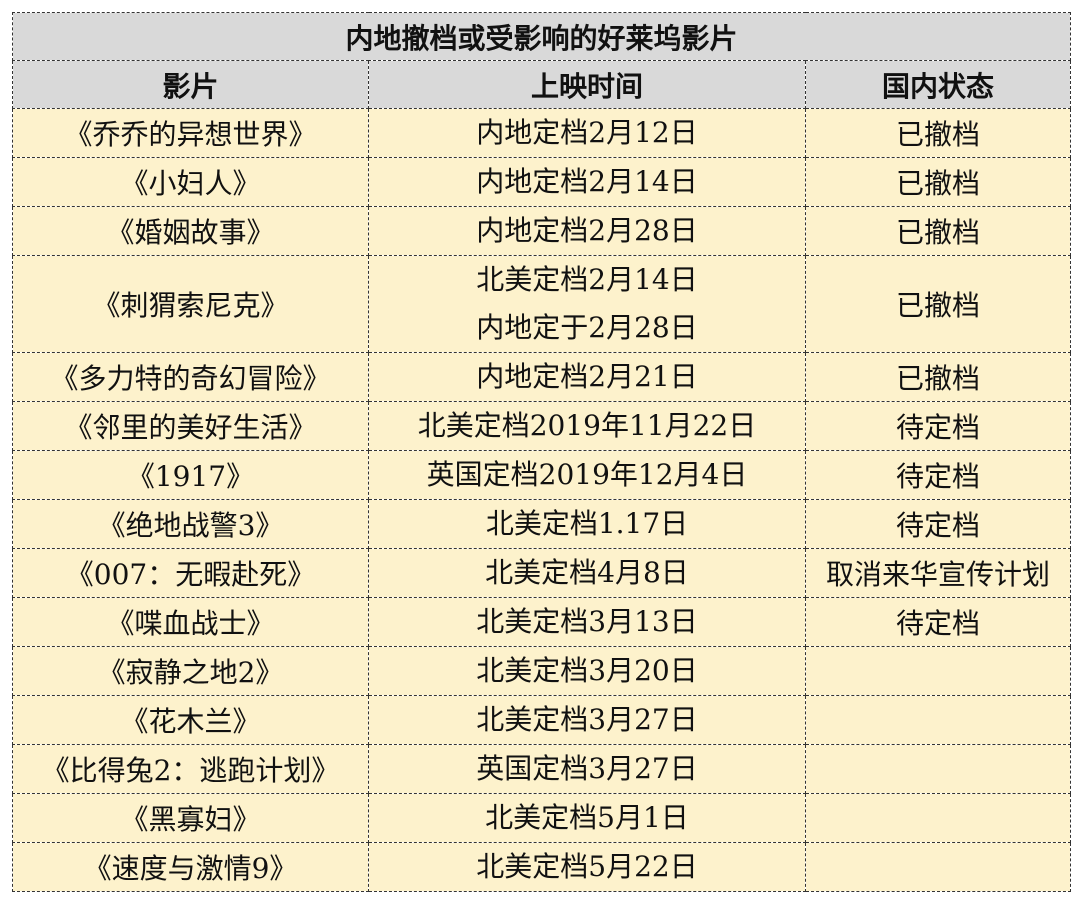  I want to click on data-row: 《黑寡妇》 北美定档5月1日, so click(542, 818).